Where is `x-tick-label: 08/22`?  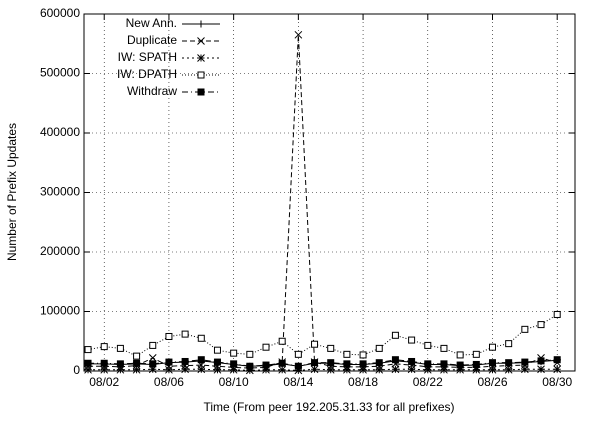
x-tick-label: 08/22 is located at coordinates (428, 382).